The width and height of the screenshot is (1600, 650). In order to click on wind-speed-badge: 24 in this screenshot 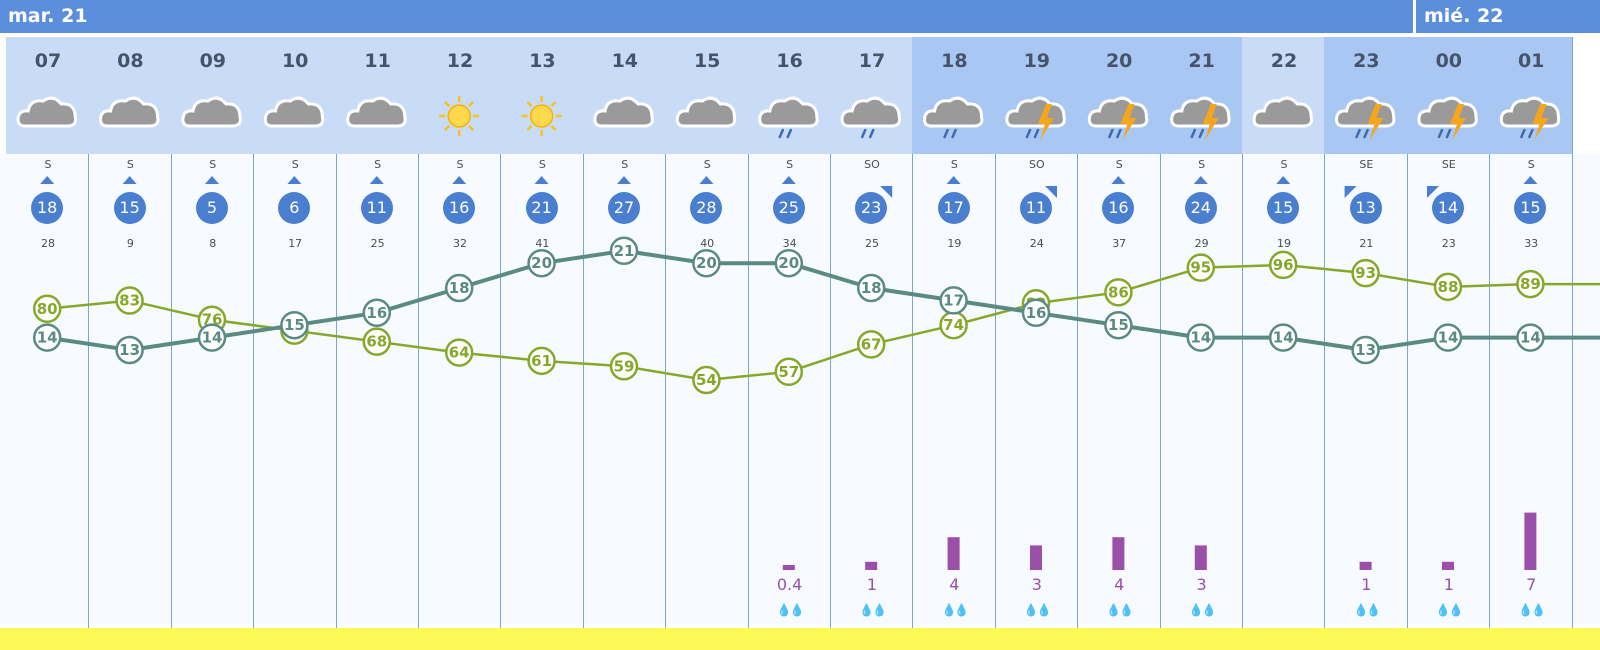, I will do `click(1200, 208)`.